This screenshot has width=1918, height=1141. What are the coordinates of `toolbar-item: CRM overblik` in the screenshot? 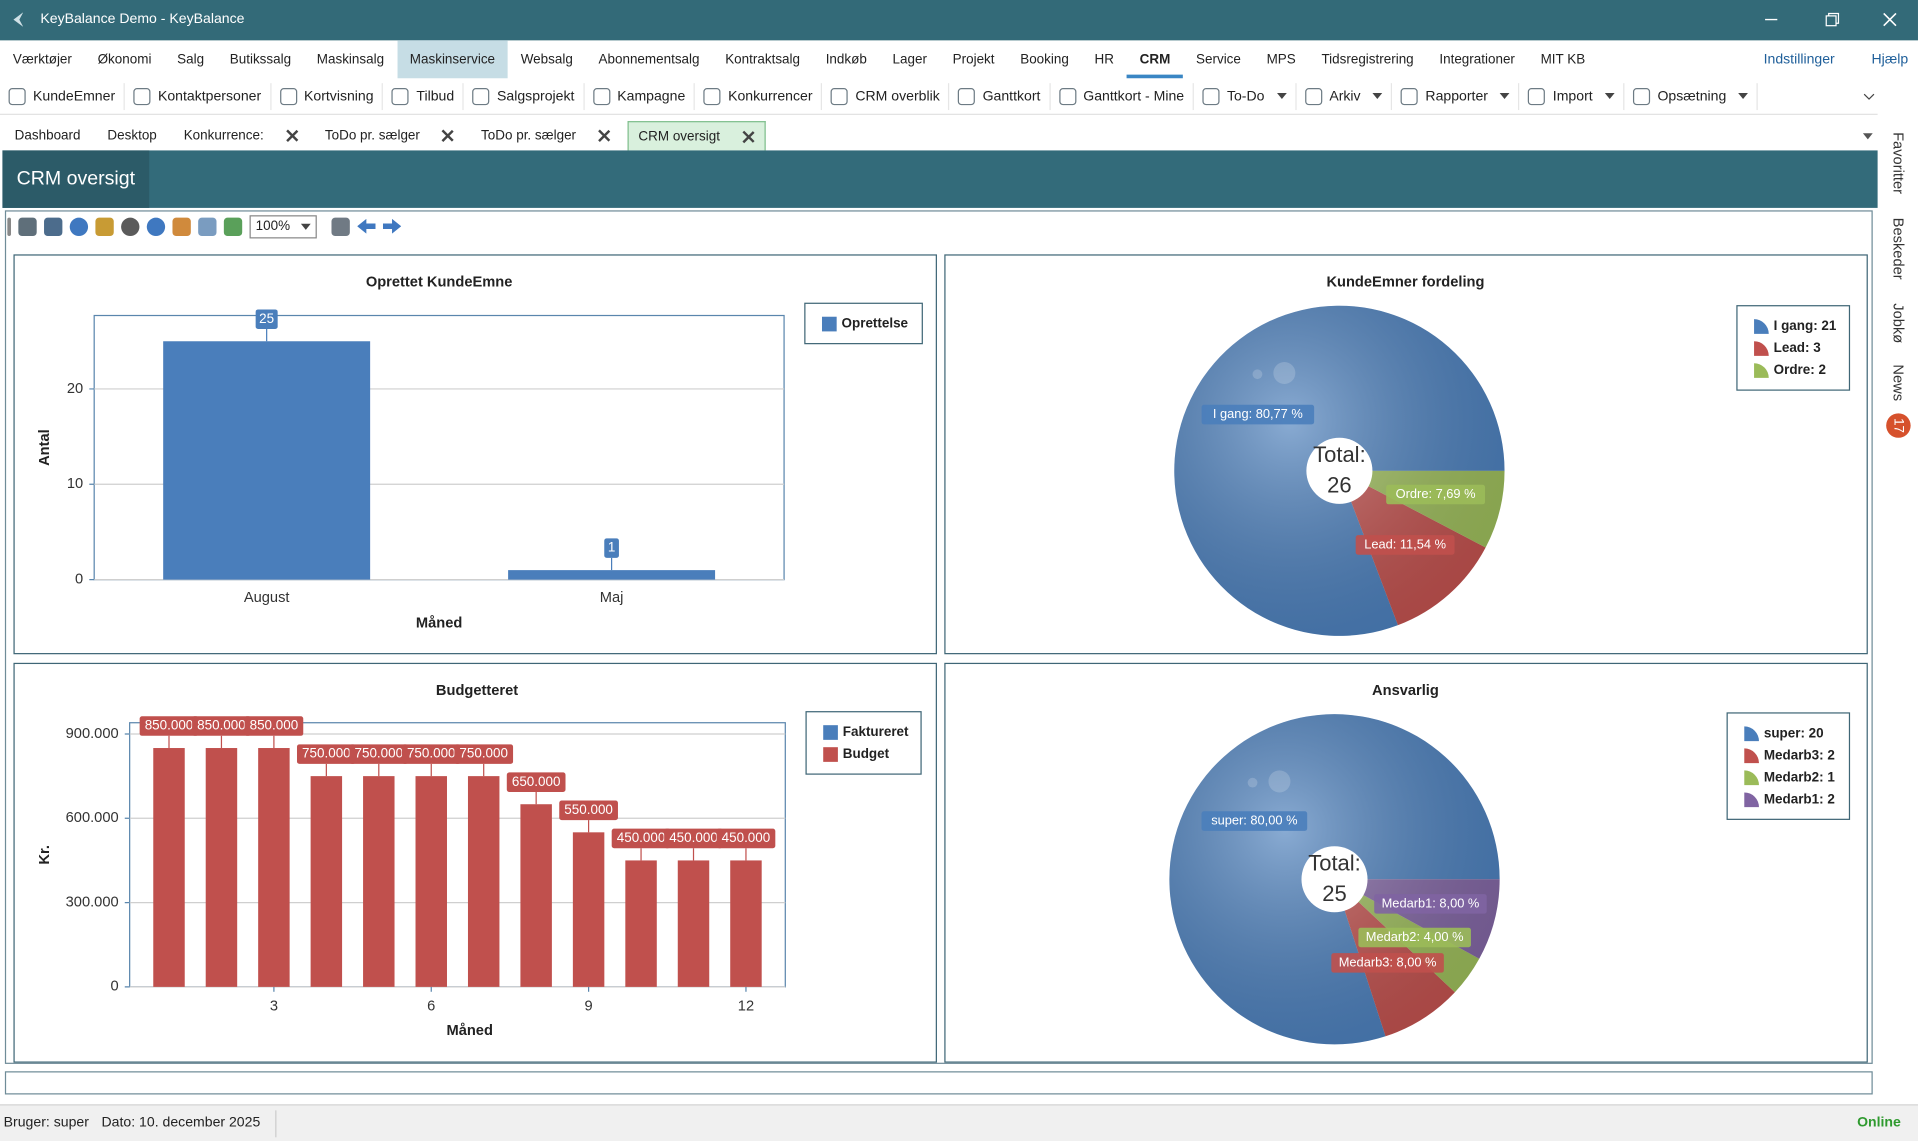 It's located at (886, 96).